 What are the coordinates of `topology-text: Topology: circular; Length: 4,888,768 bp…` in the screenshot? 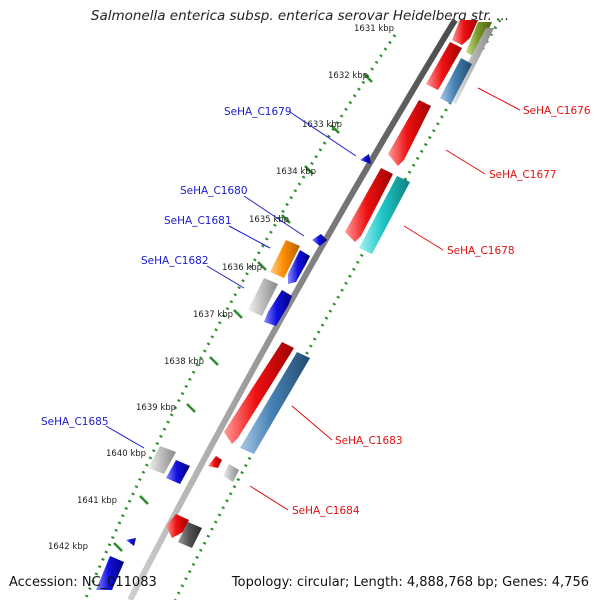 It's located at (410, 582).